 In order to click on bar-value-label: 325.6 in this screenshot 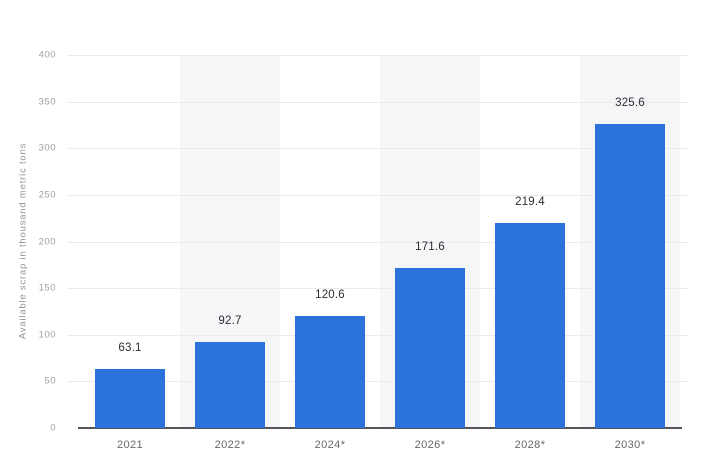, I will do `click(630, 103)`.